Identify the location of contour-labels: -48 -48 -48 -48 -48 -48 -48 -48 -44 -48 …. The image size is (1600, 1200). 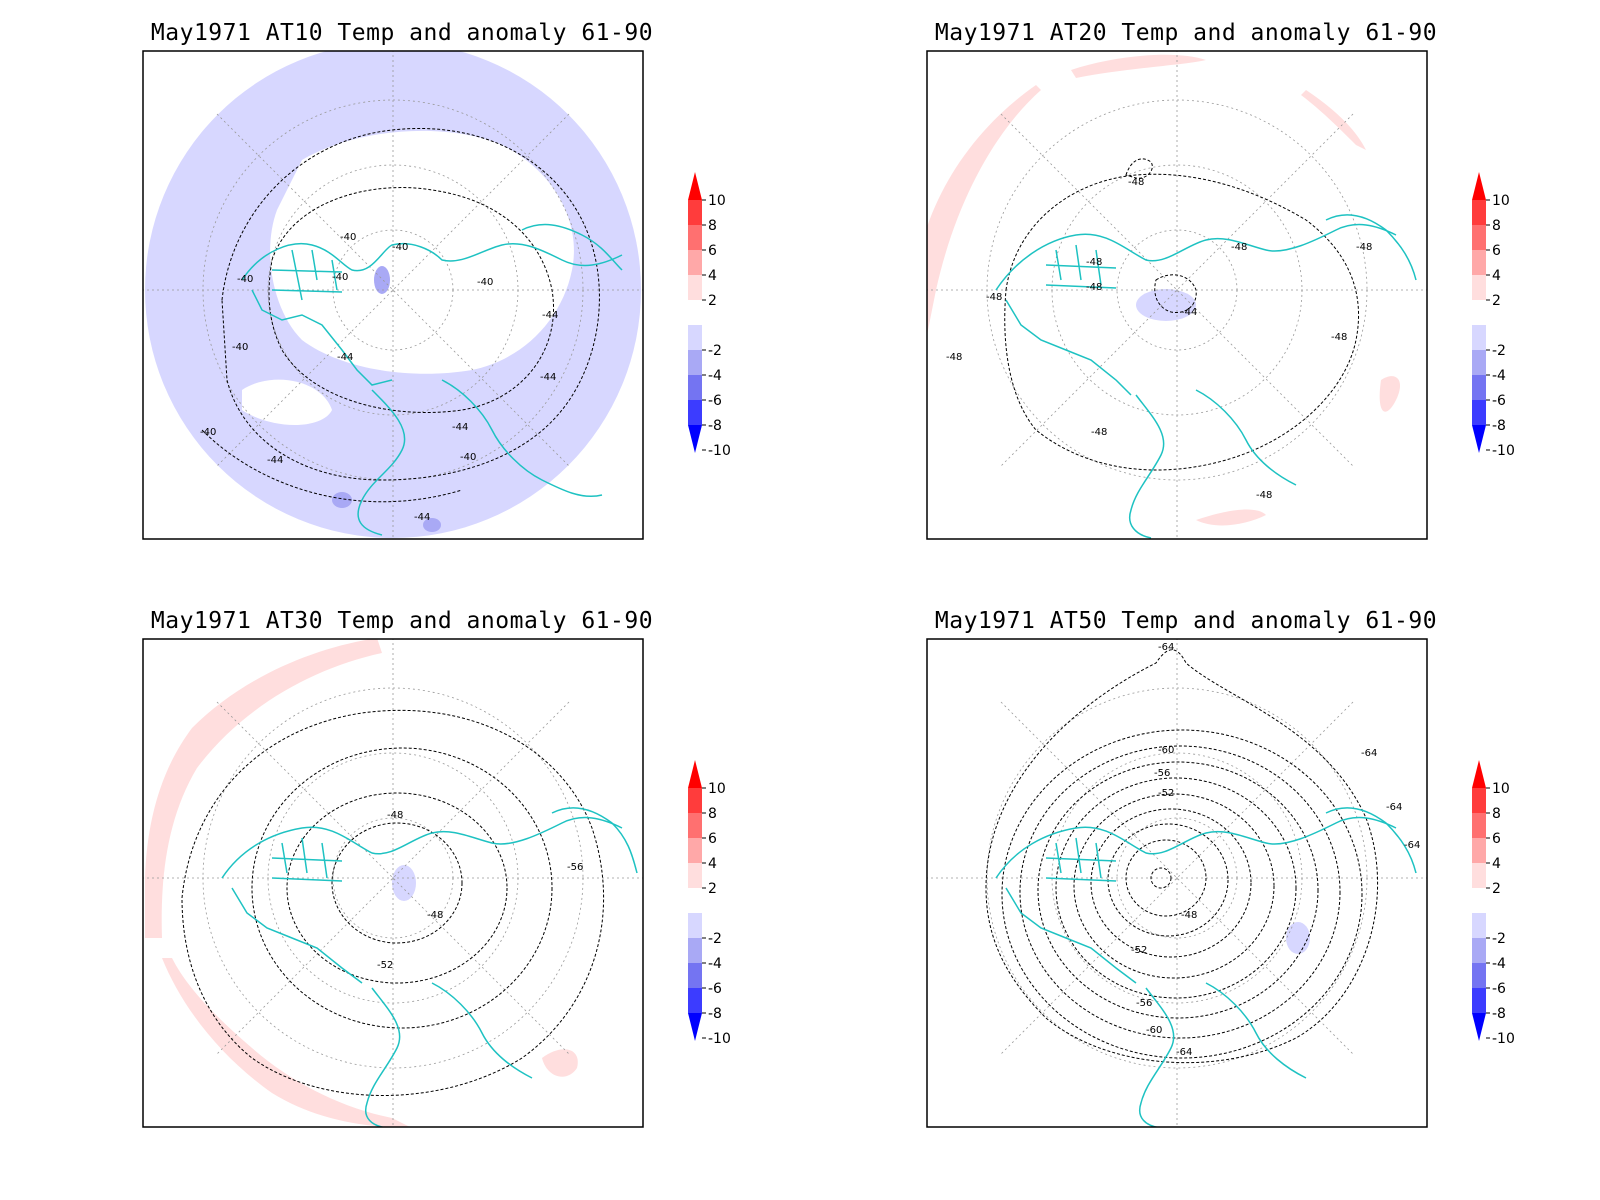
(1159, 339).